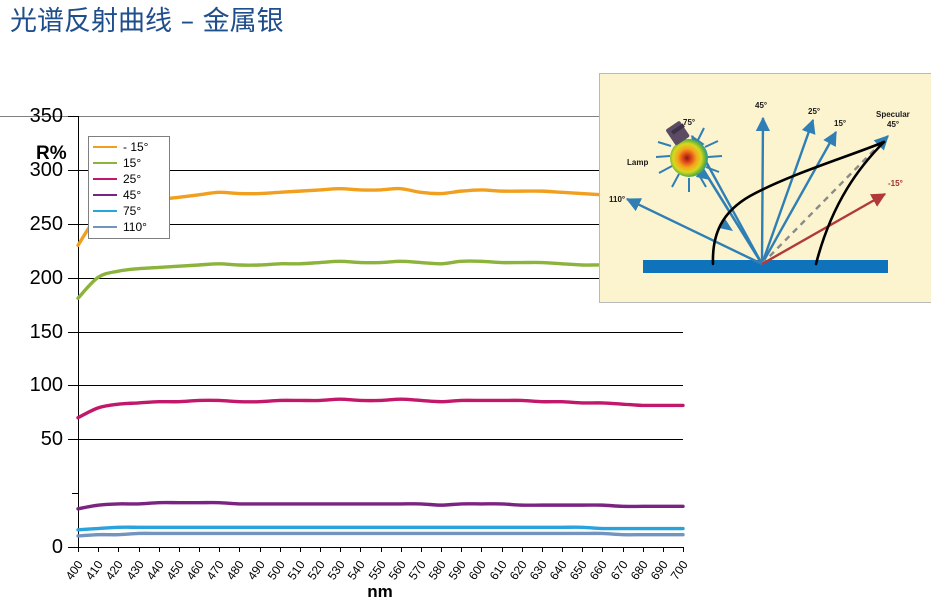  I want to click on inset-label-45: 45°, so click(761, 105).